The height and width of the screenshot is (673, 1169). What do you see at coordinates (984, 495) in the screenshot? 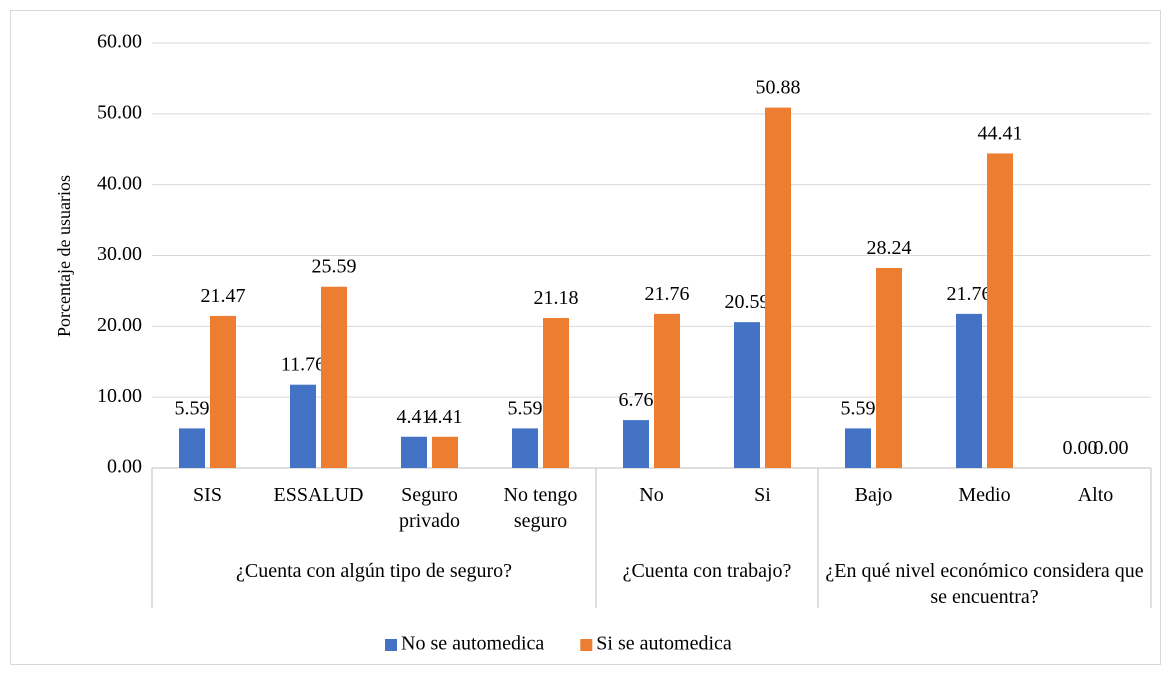
I see `x-tick-label: Medio` at bounding box center [984, 495].